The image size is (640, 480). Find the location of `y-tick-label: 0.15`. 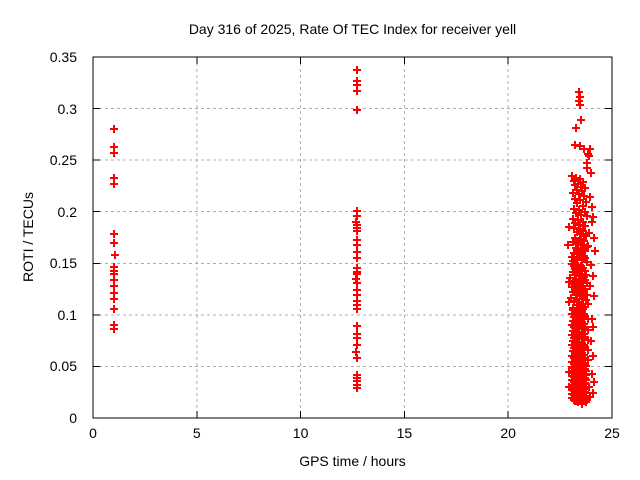

y-tick-label: 0.15 is located at coordinates (63, 263).